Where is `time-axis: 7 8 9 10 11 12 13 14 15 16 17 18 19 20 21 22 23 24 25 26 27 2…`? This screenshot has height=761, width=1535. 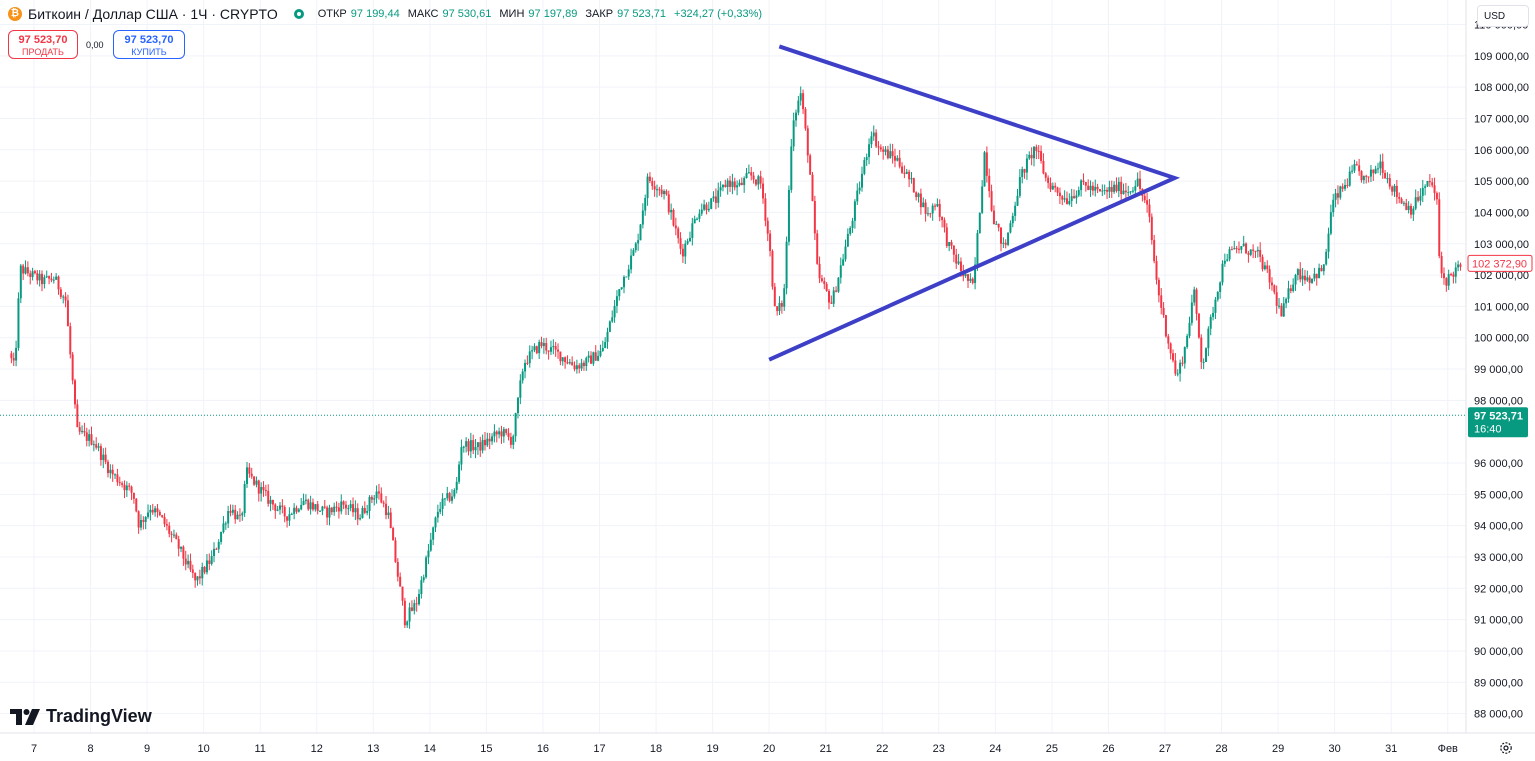
time-axis: 7 8 9 10 11 12 13 14 15 16 17 18 19 20 21 22 23 24 25 26 27 2… is located at coordinates (767, 743).